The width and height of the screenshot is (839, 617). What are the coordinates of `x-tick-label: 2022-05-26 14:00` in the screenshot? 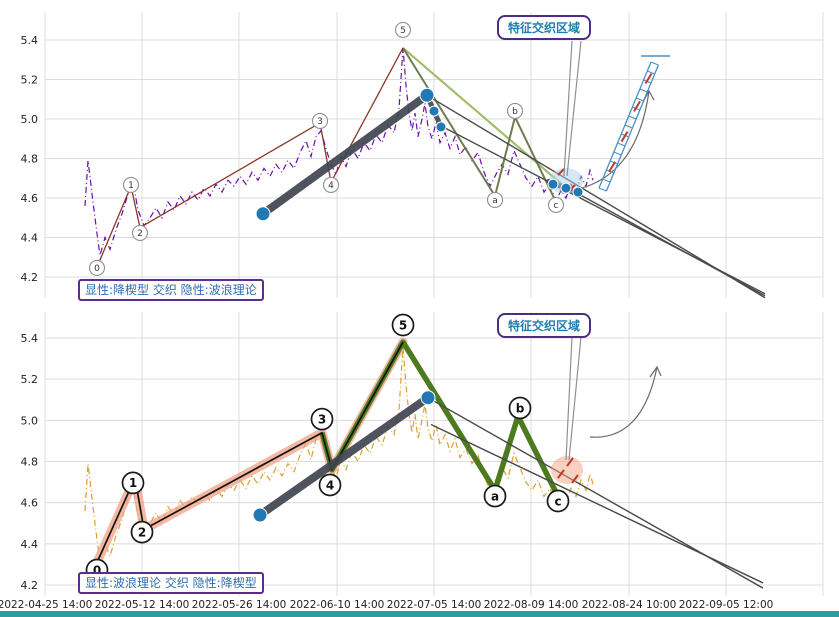 It's located at (239, 605).